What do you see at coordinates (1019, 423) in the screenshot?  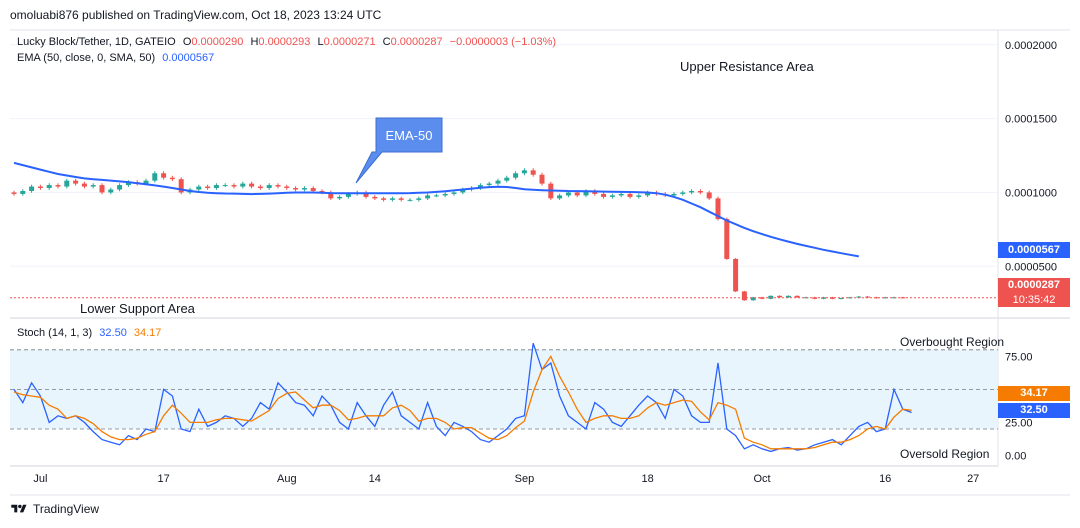 I see `stoch-tick-label: 25.00` at bounding box center [1019, 423].